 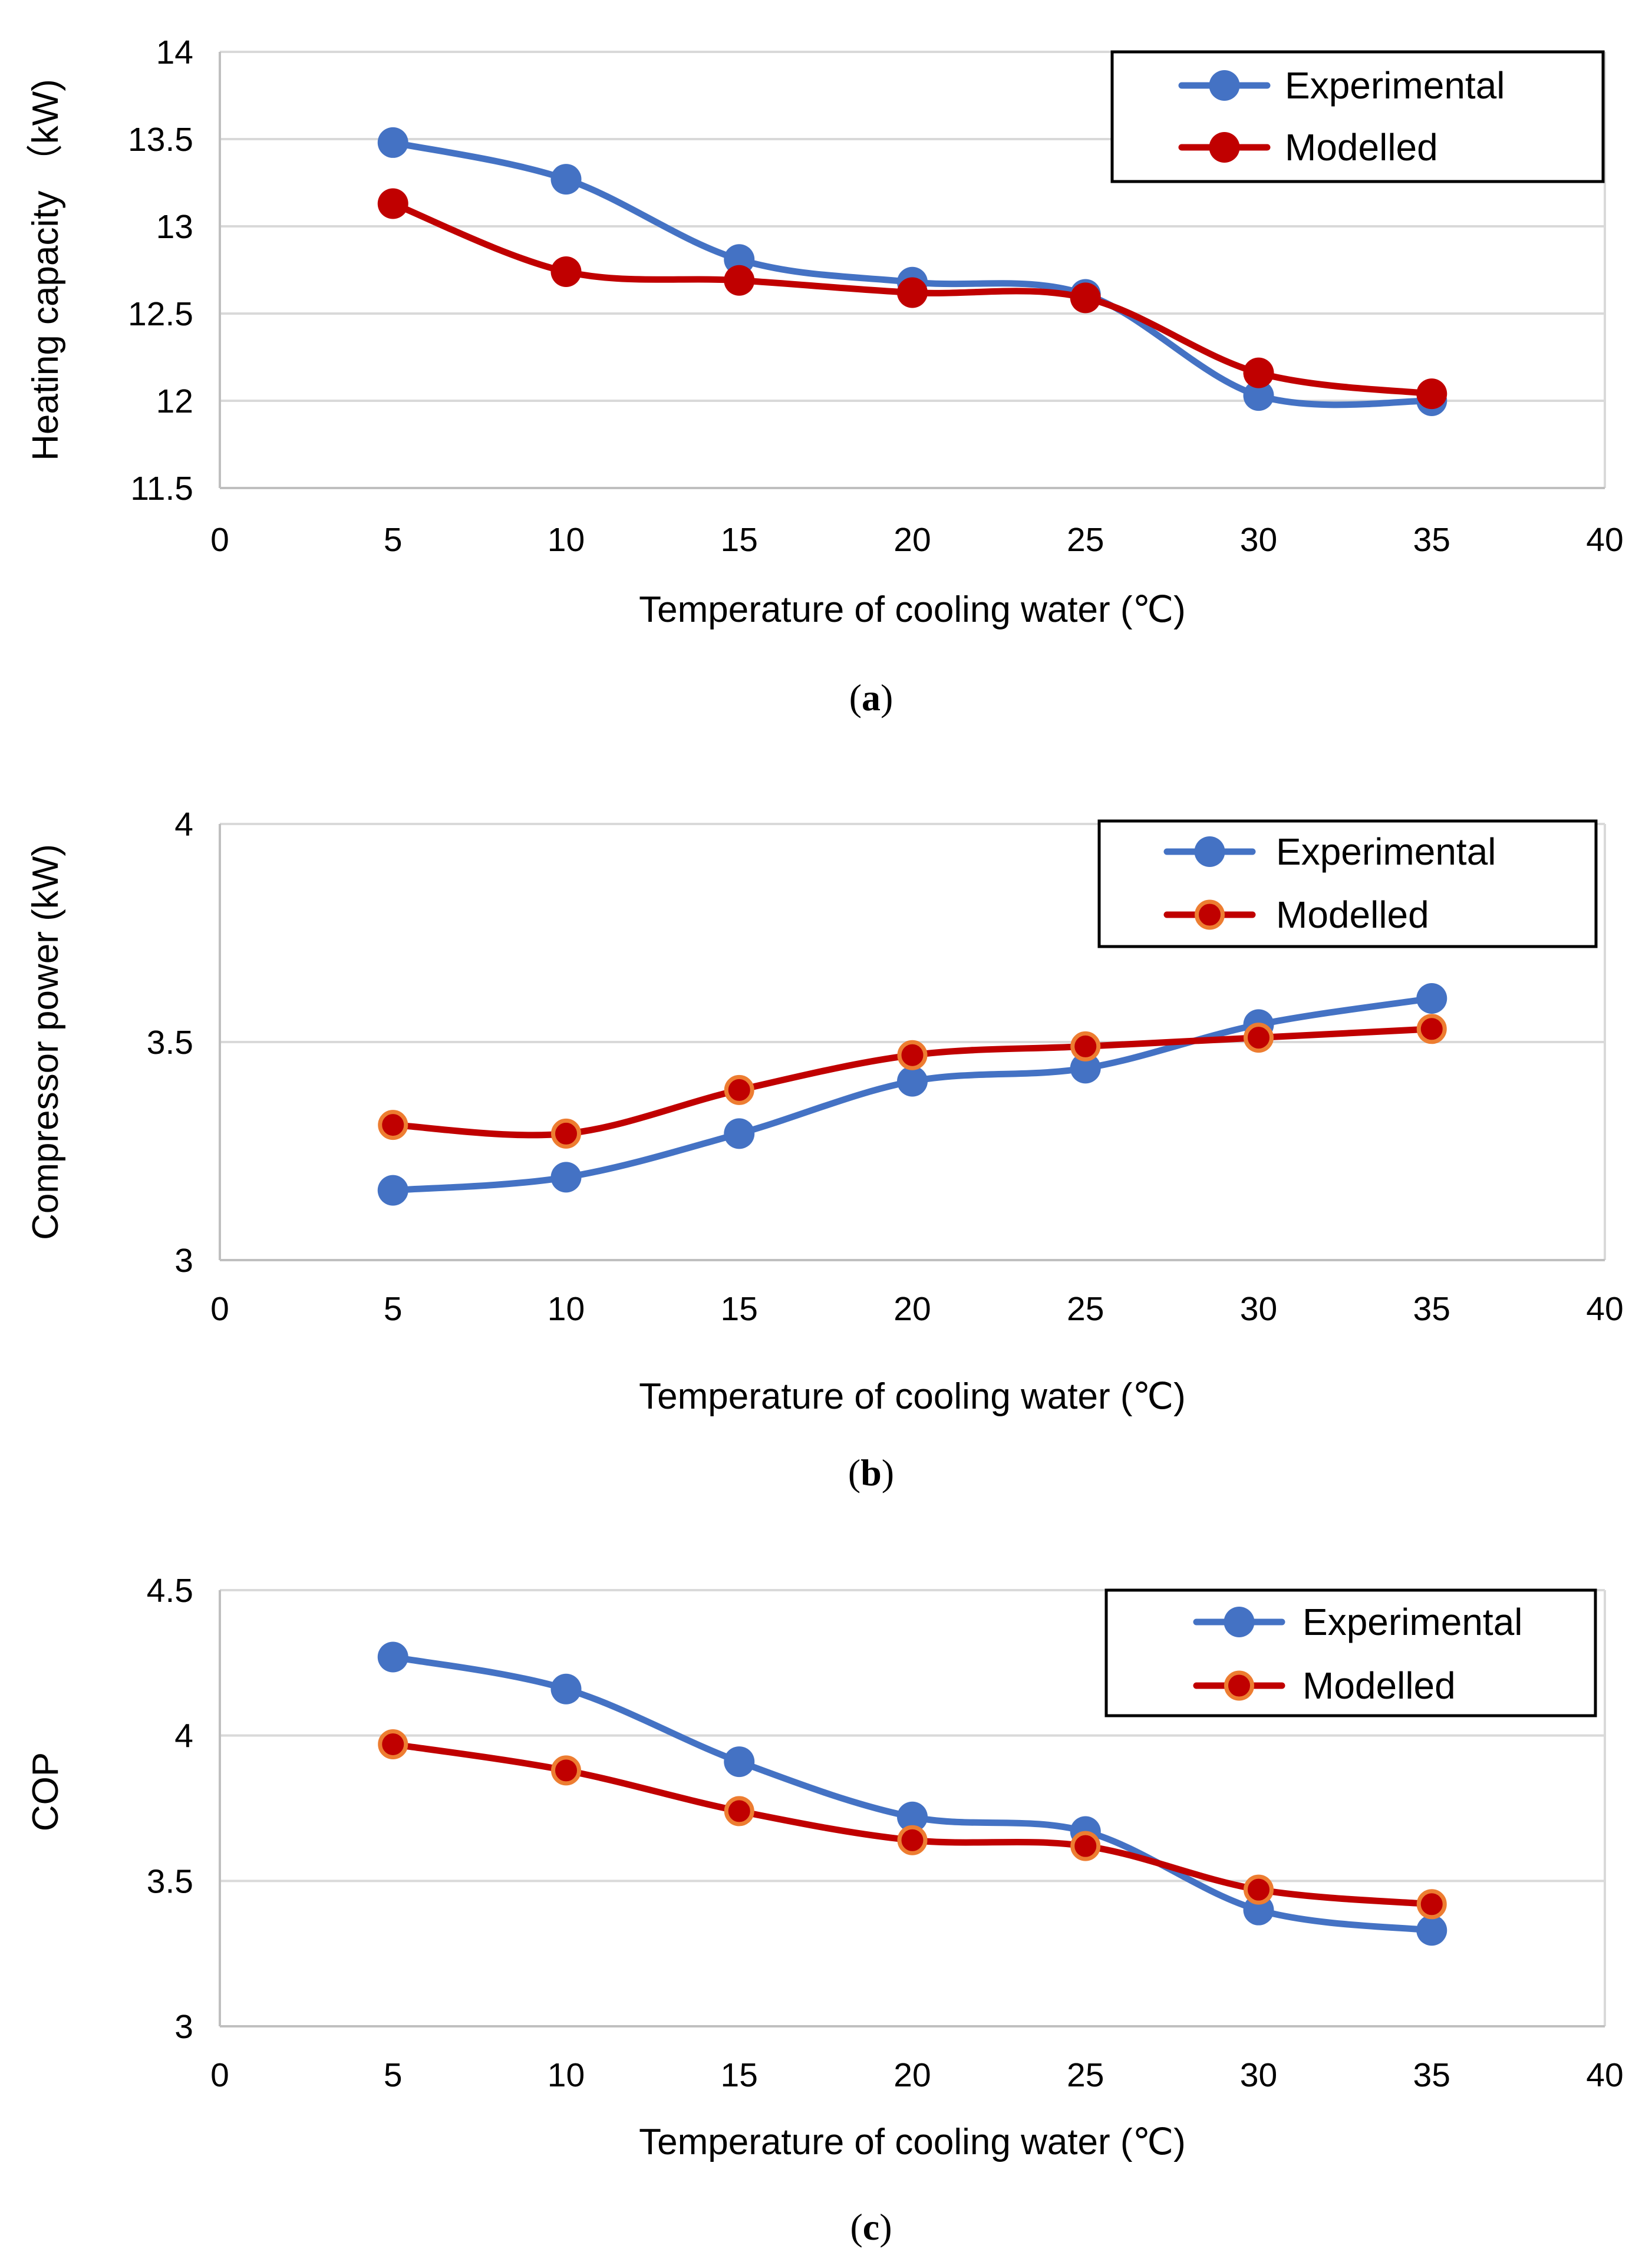 I want to click on panel-caption: (a), so click(x=871, y=697).